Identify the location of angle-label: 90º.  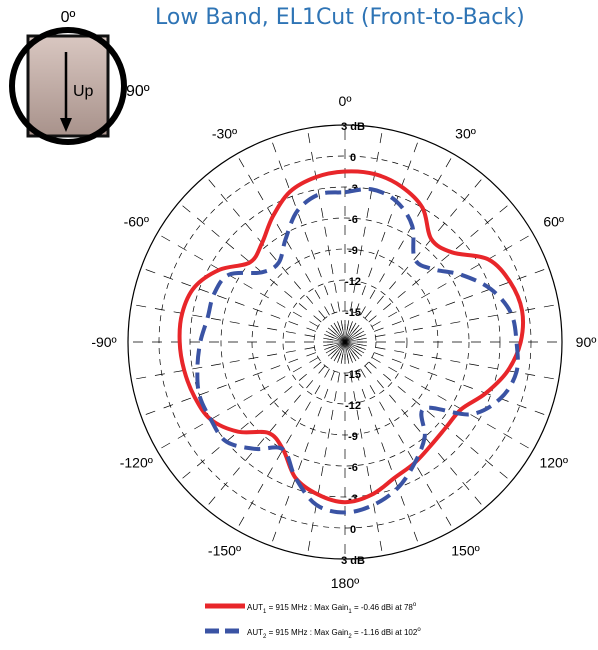
(586, 342).